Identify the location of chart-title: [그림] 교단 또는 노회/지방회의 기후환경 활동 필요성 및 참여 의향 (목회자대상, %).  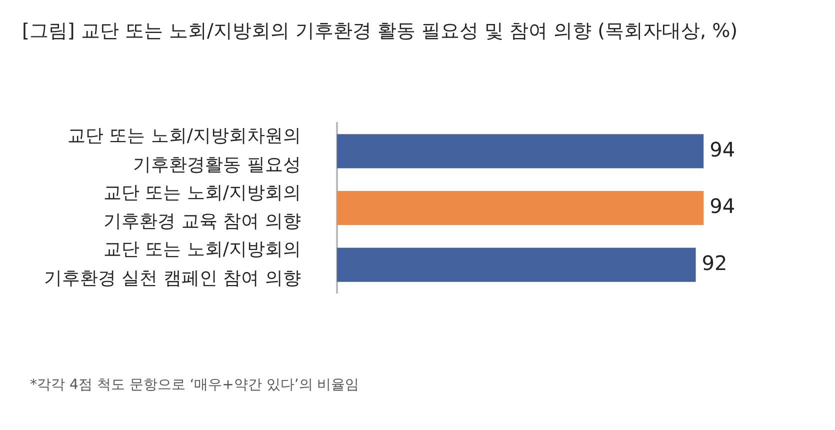
(380, 31).